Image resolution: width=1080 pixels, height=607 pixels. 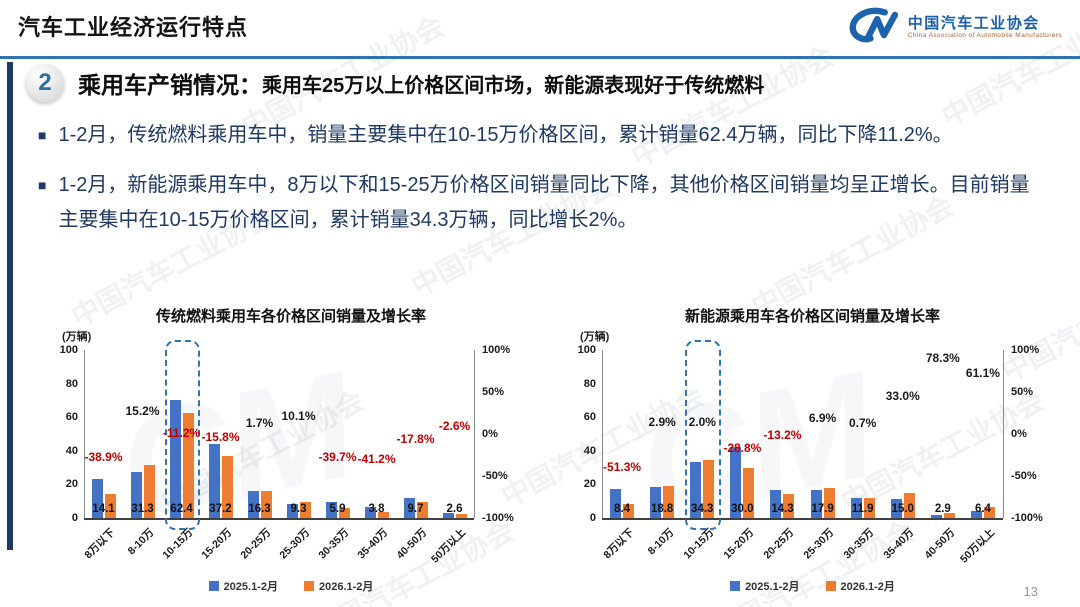 What do you see at coordinates (415, 509) in the screenshot?
I see `bar-value-label: 9.7` at bounding box center [415, 509].